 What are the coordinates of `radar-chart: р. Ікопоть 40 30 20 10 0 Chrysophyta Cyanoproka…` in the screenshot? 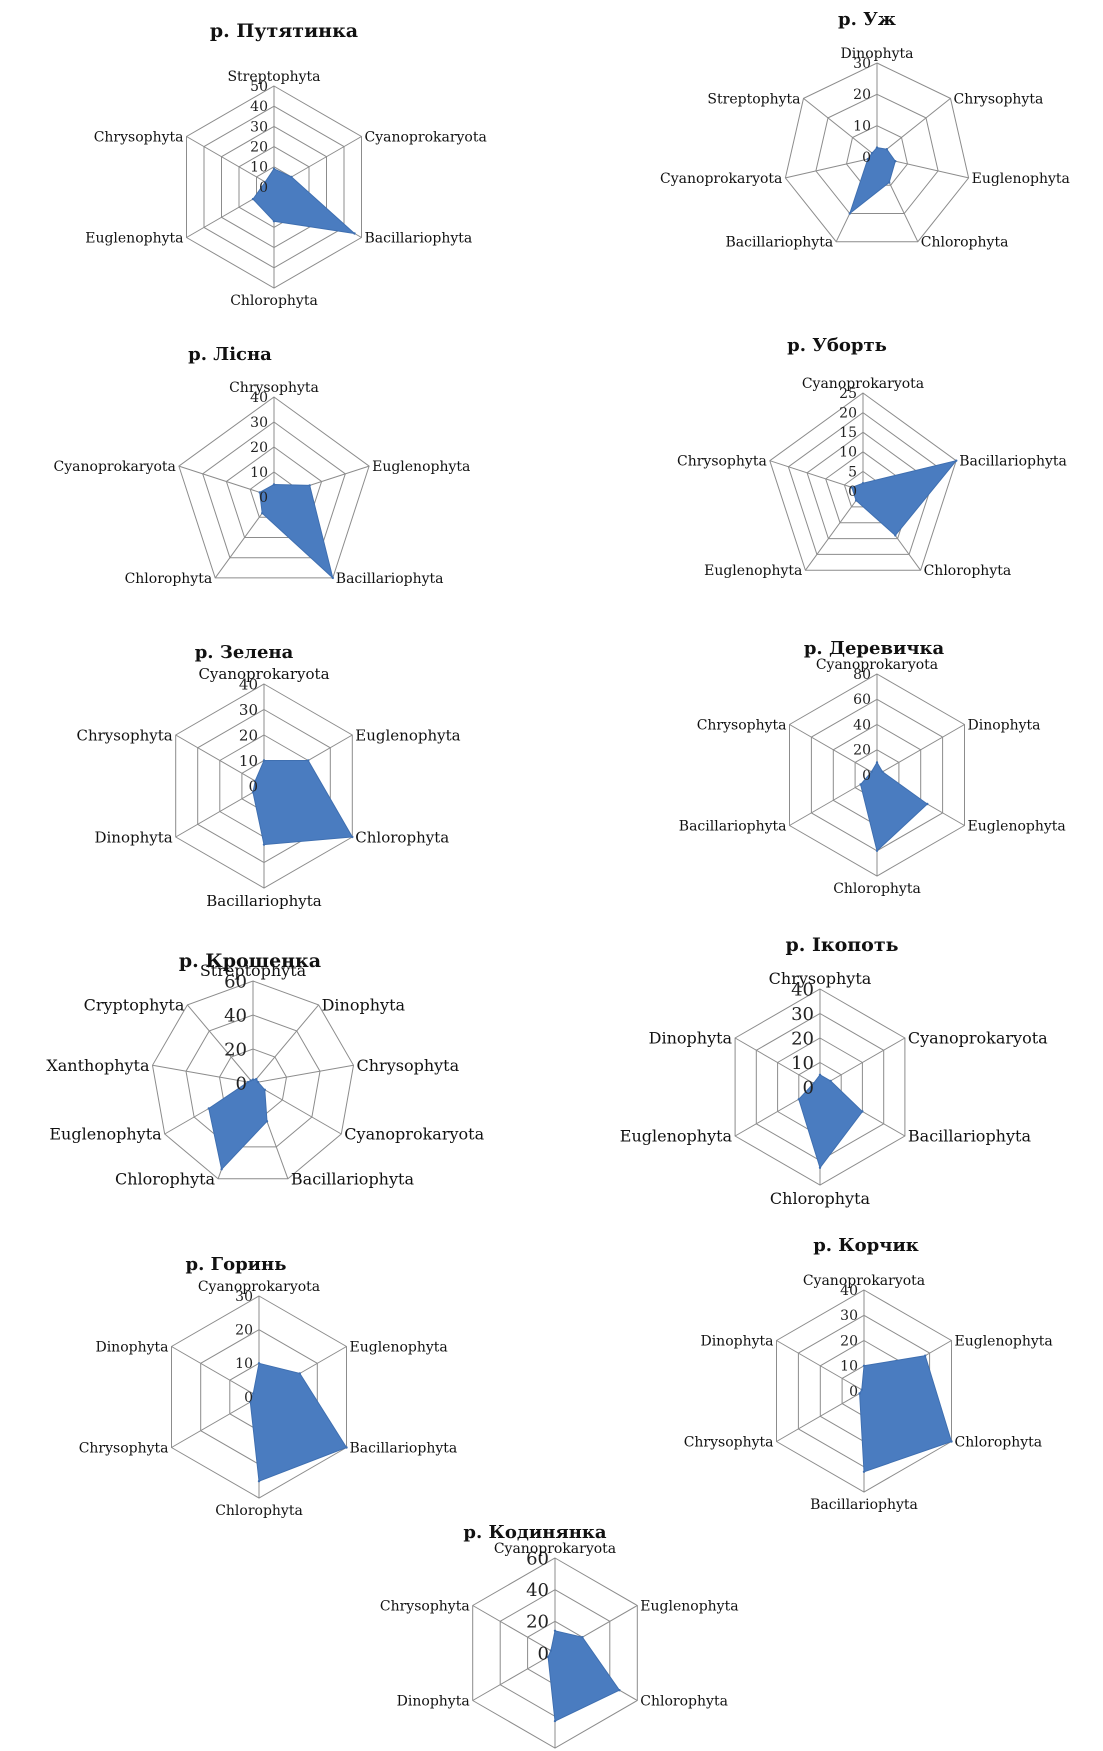 It's located at (834, 1071).